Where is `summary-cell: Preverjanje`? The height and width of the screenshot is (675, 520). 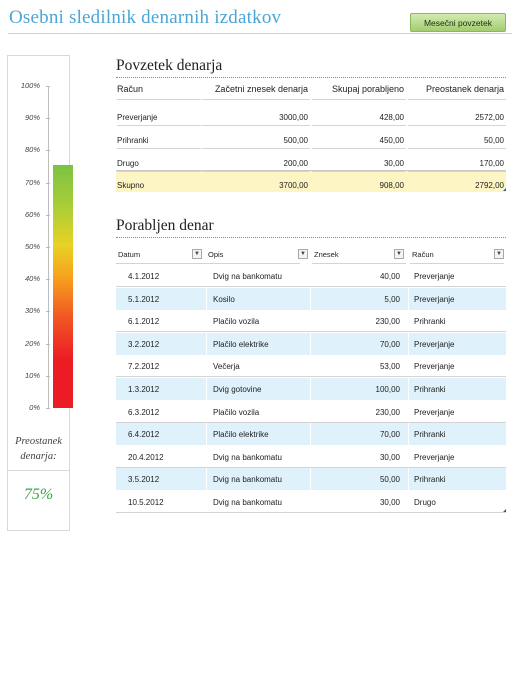 summary-cell: Preverjanje is located at coordinates (137, 117).